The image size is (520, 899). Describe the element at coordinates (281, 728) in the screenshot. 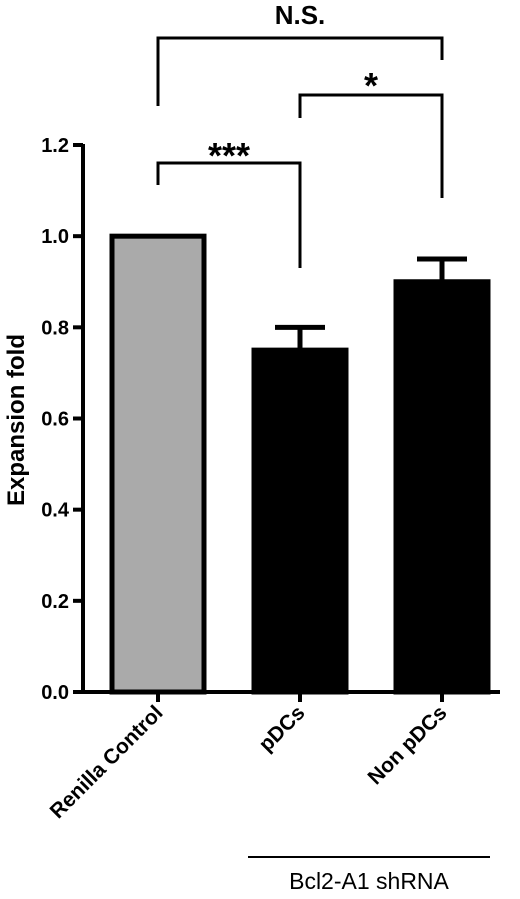

I see `category-label: pDCs` at that location.